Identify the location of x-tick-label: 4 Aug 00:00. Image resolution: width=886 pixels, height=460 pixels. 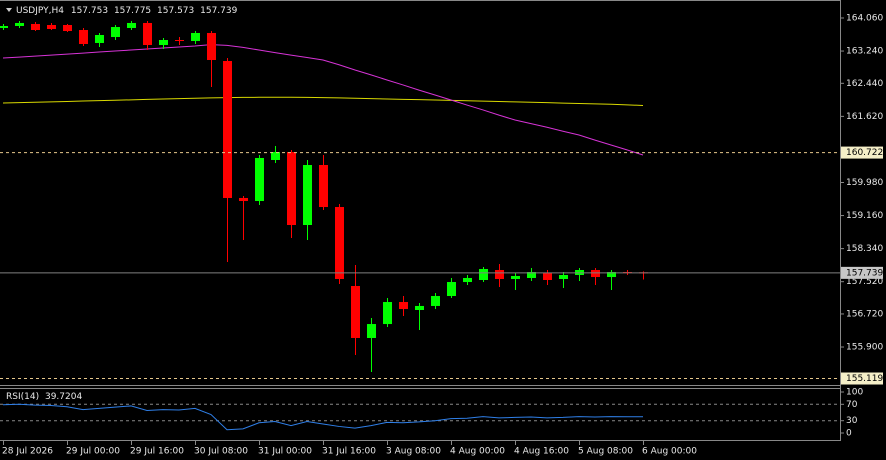
(477, 452).